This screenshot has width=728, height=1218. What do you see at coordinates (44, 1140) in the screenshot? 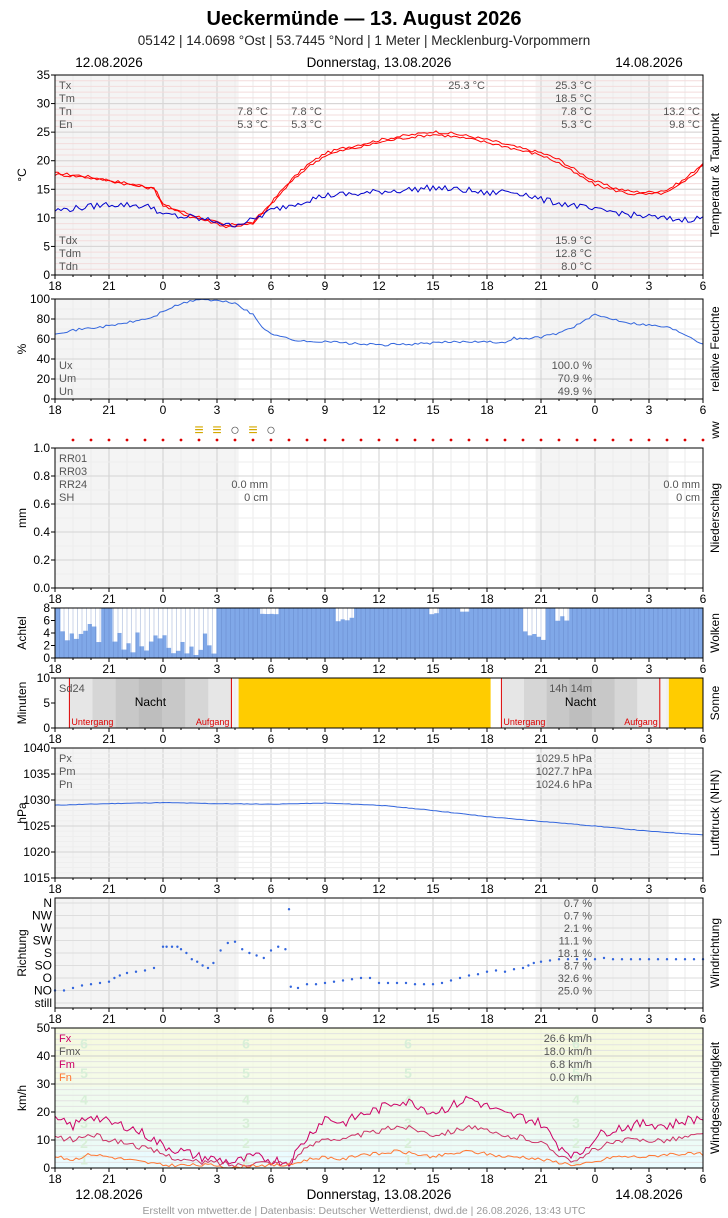
I see `y-tick-label: 10` at bounding box center [44, 1140].